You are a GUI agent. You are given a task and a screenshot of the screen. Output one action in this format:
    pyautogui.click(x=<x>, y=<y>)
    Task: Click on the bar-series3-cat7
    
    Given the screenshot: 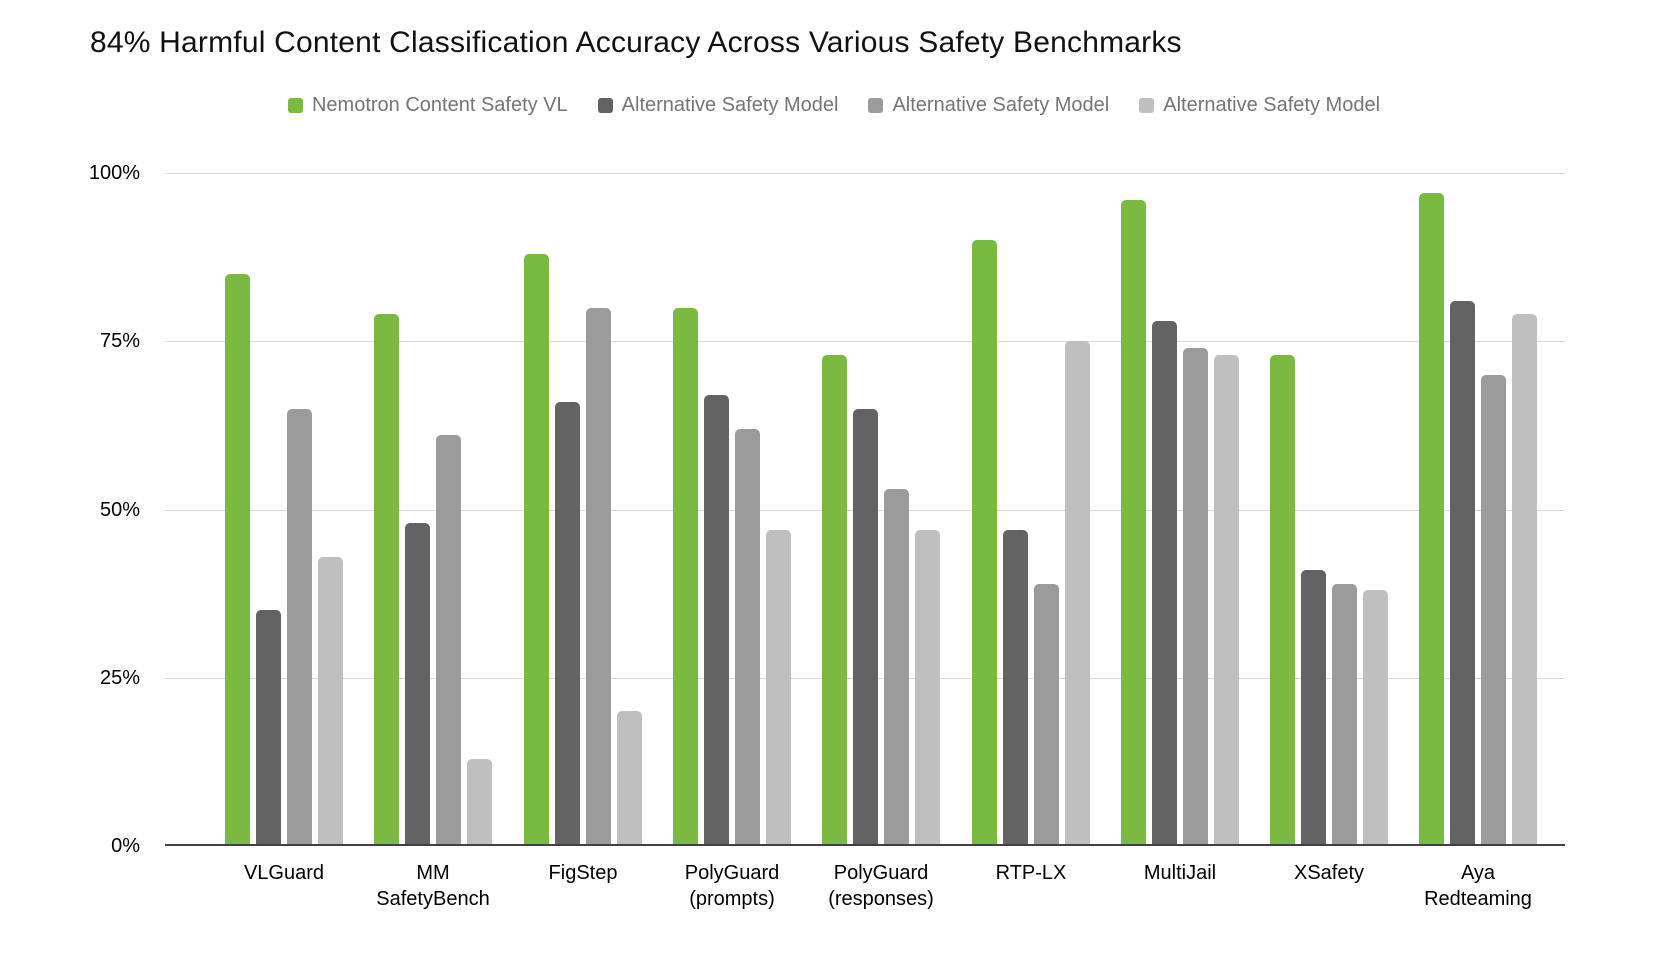 What is the action you would take?
    pyautogui.click(x=1375, y=718)
    